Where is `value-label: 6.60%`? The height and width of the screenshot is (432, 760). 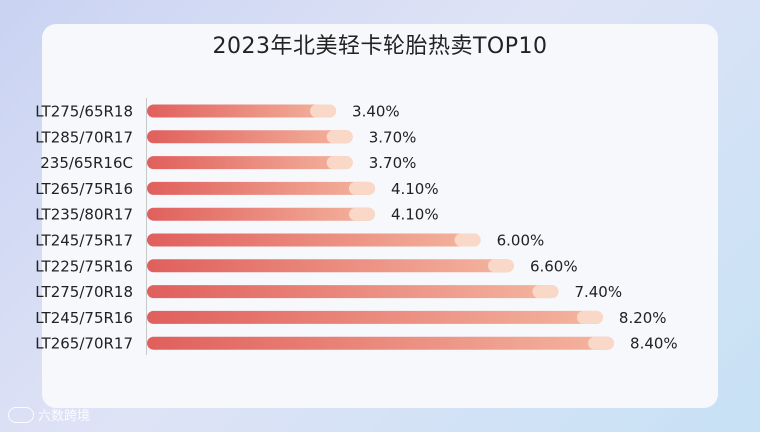
value-label: 6.60% is located at coordinates (554, 266).